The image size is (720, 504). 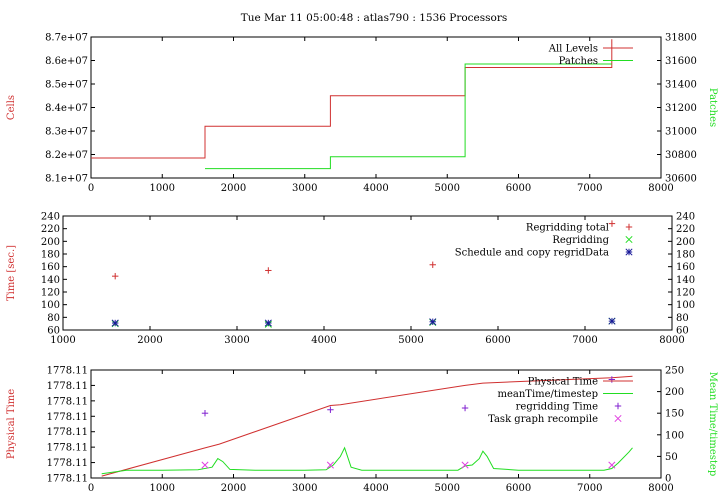 What do you see at coordinates (66, 61) in the screenshot?
I see `chart0-y-tick-label: 8.6e+07` at bounding box center [66, 61].